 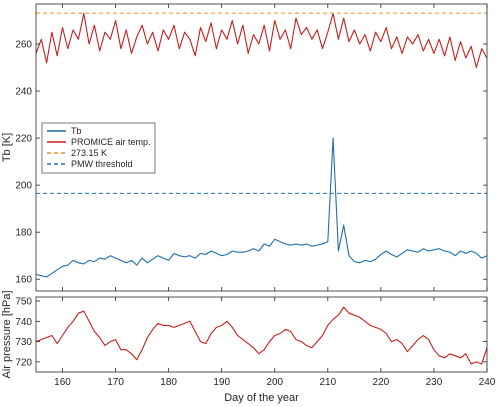 I want to click on legend-label-2: 273.15 K, so click(x=89, y=153).